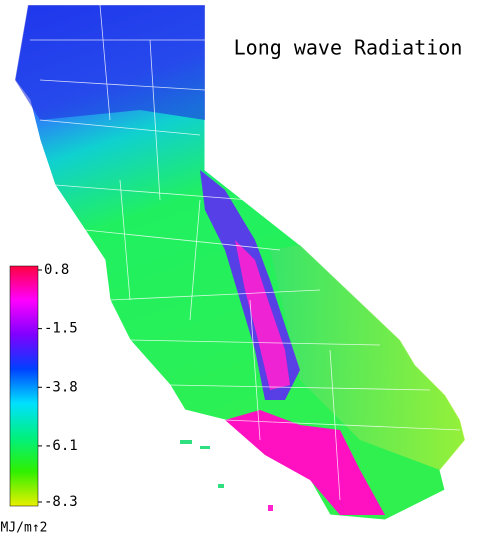  Describe the element at coordinates (61, 387) in the screenshot. I see `colorbar-tick-label: -3.8` at that location.